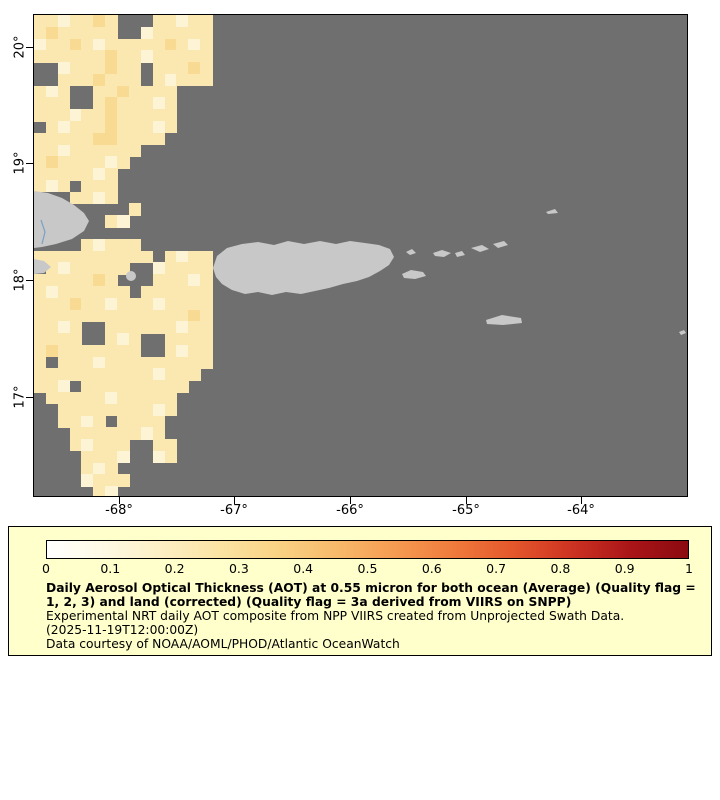  I want to click on colorbar, so click(367, 549).